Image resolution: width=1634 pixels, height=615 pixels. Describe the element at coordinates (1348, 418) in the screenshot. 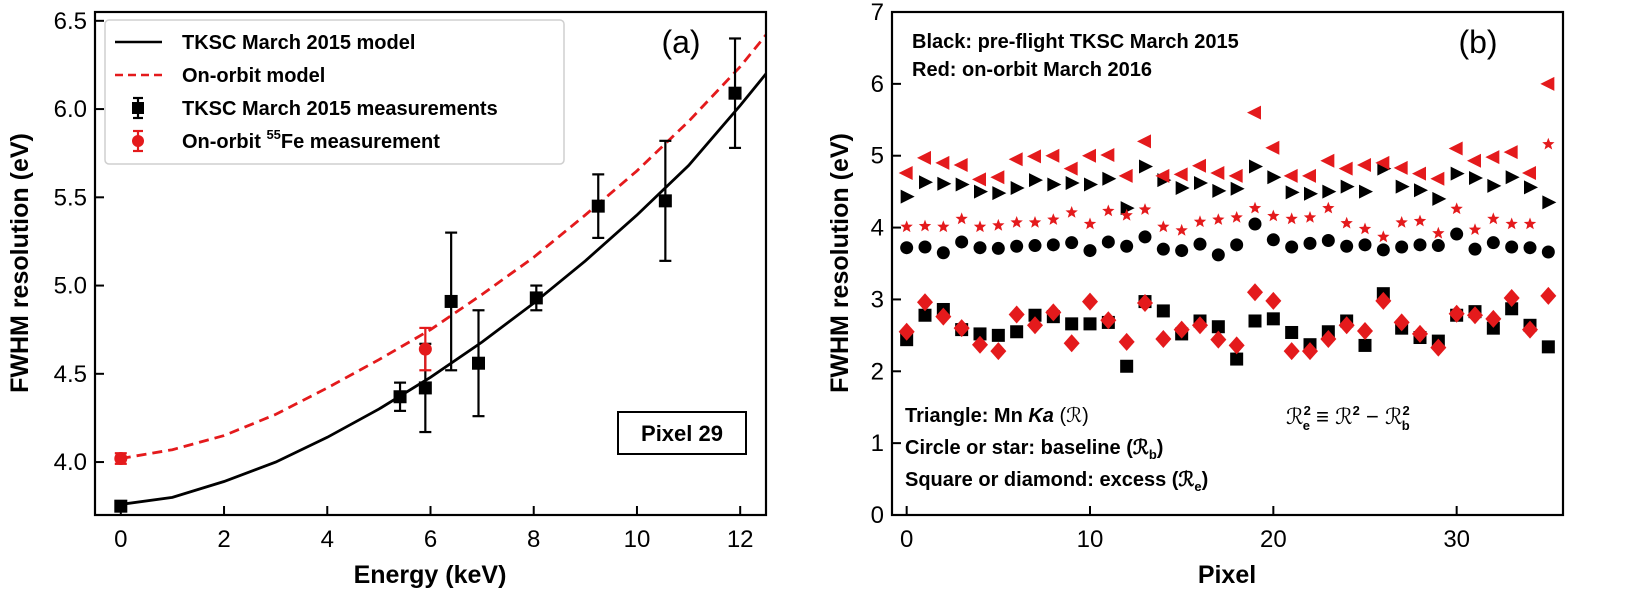

I see `equation: ℛ2 e ≡ ℛ2 − ℛ2 b` at that location.